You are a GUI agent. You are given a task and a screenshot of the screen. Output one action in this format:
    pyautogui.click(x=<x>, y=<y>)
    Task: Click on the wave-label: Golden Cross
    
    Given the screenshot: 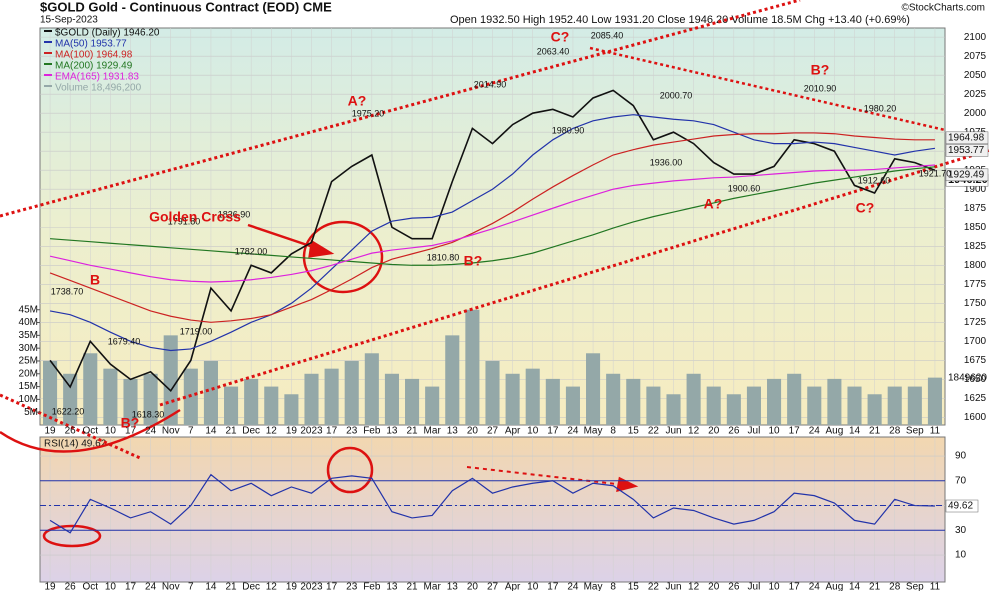 What is the action you would take?
    pyautogui.click(x=195, y=217)
    